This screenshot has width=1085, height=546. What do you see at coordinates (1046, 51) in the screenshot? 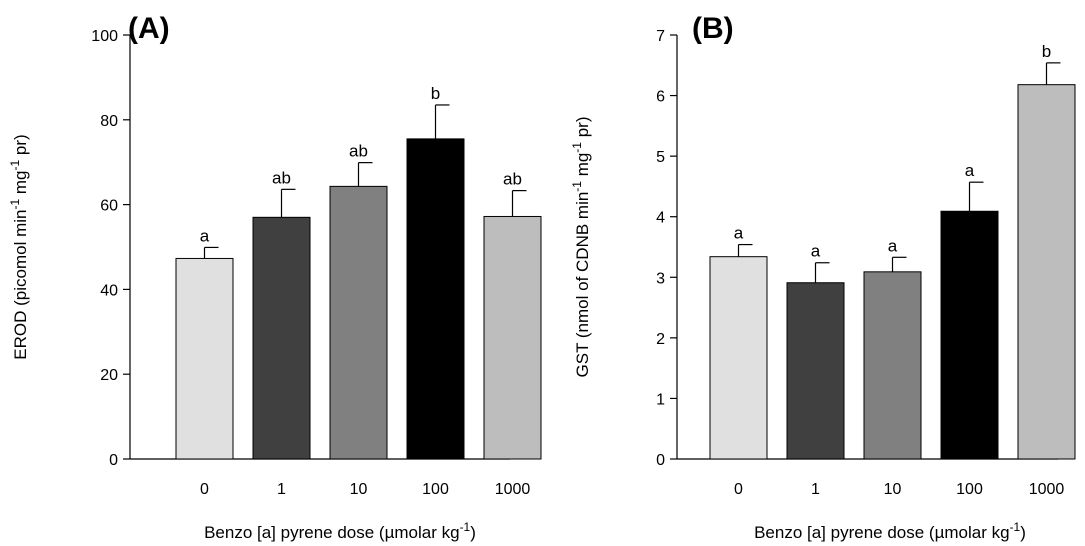
I see `significance-label-1000: b` at bounding box center [1046, 51].